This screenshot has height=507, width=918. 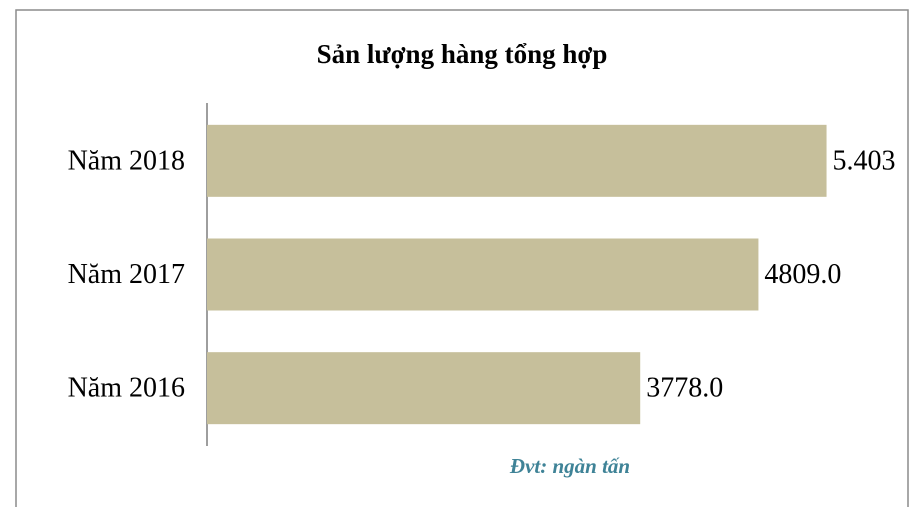 I want to click on category-label: Năm 2018, so click(x=126, y=160).